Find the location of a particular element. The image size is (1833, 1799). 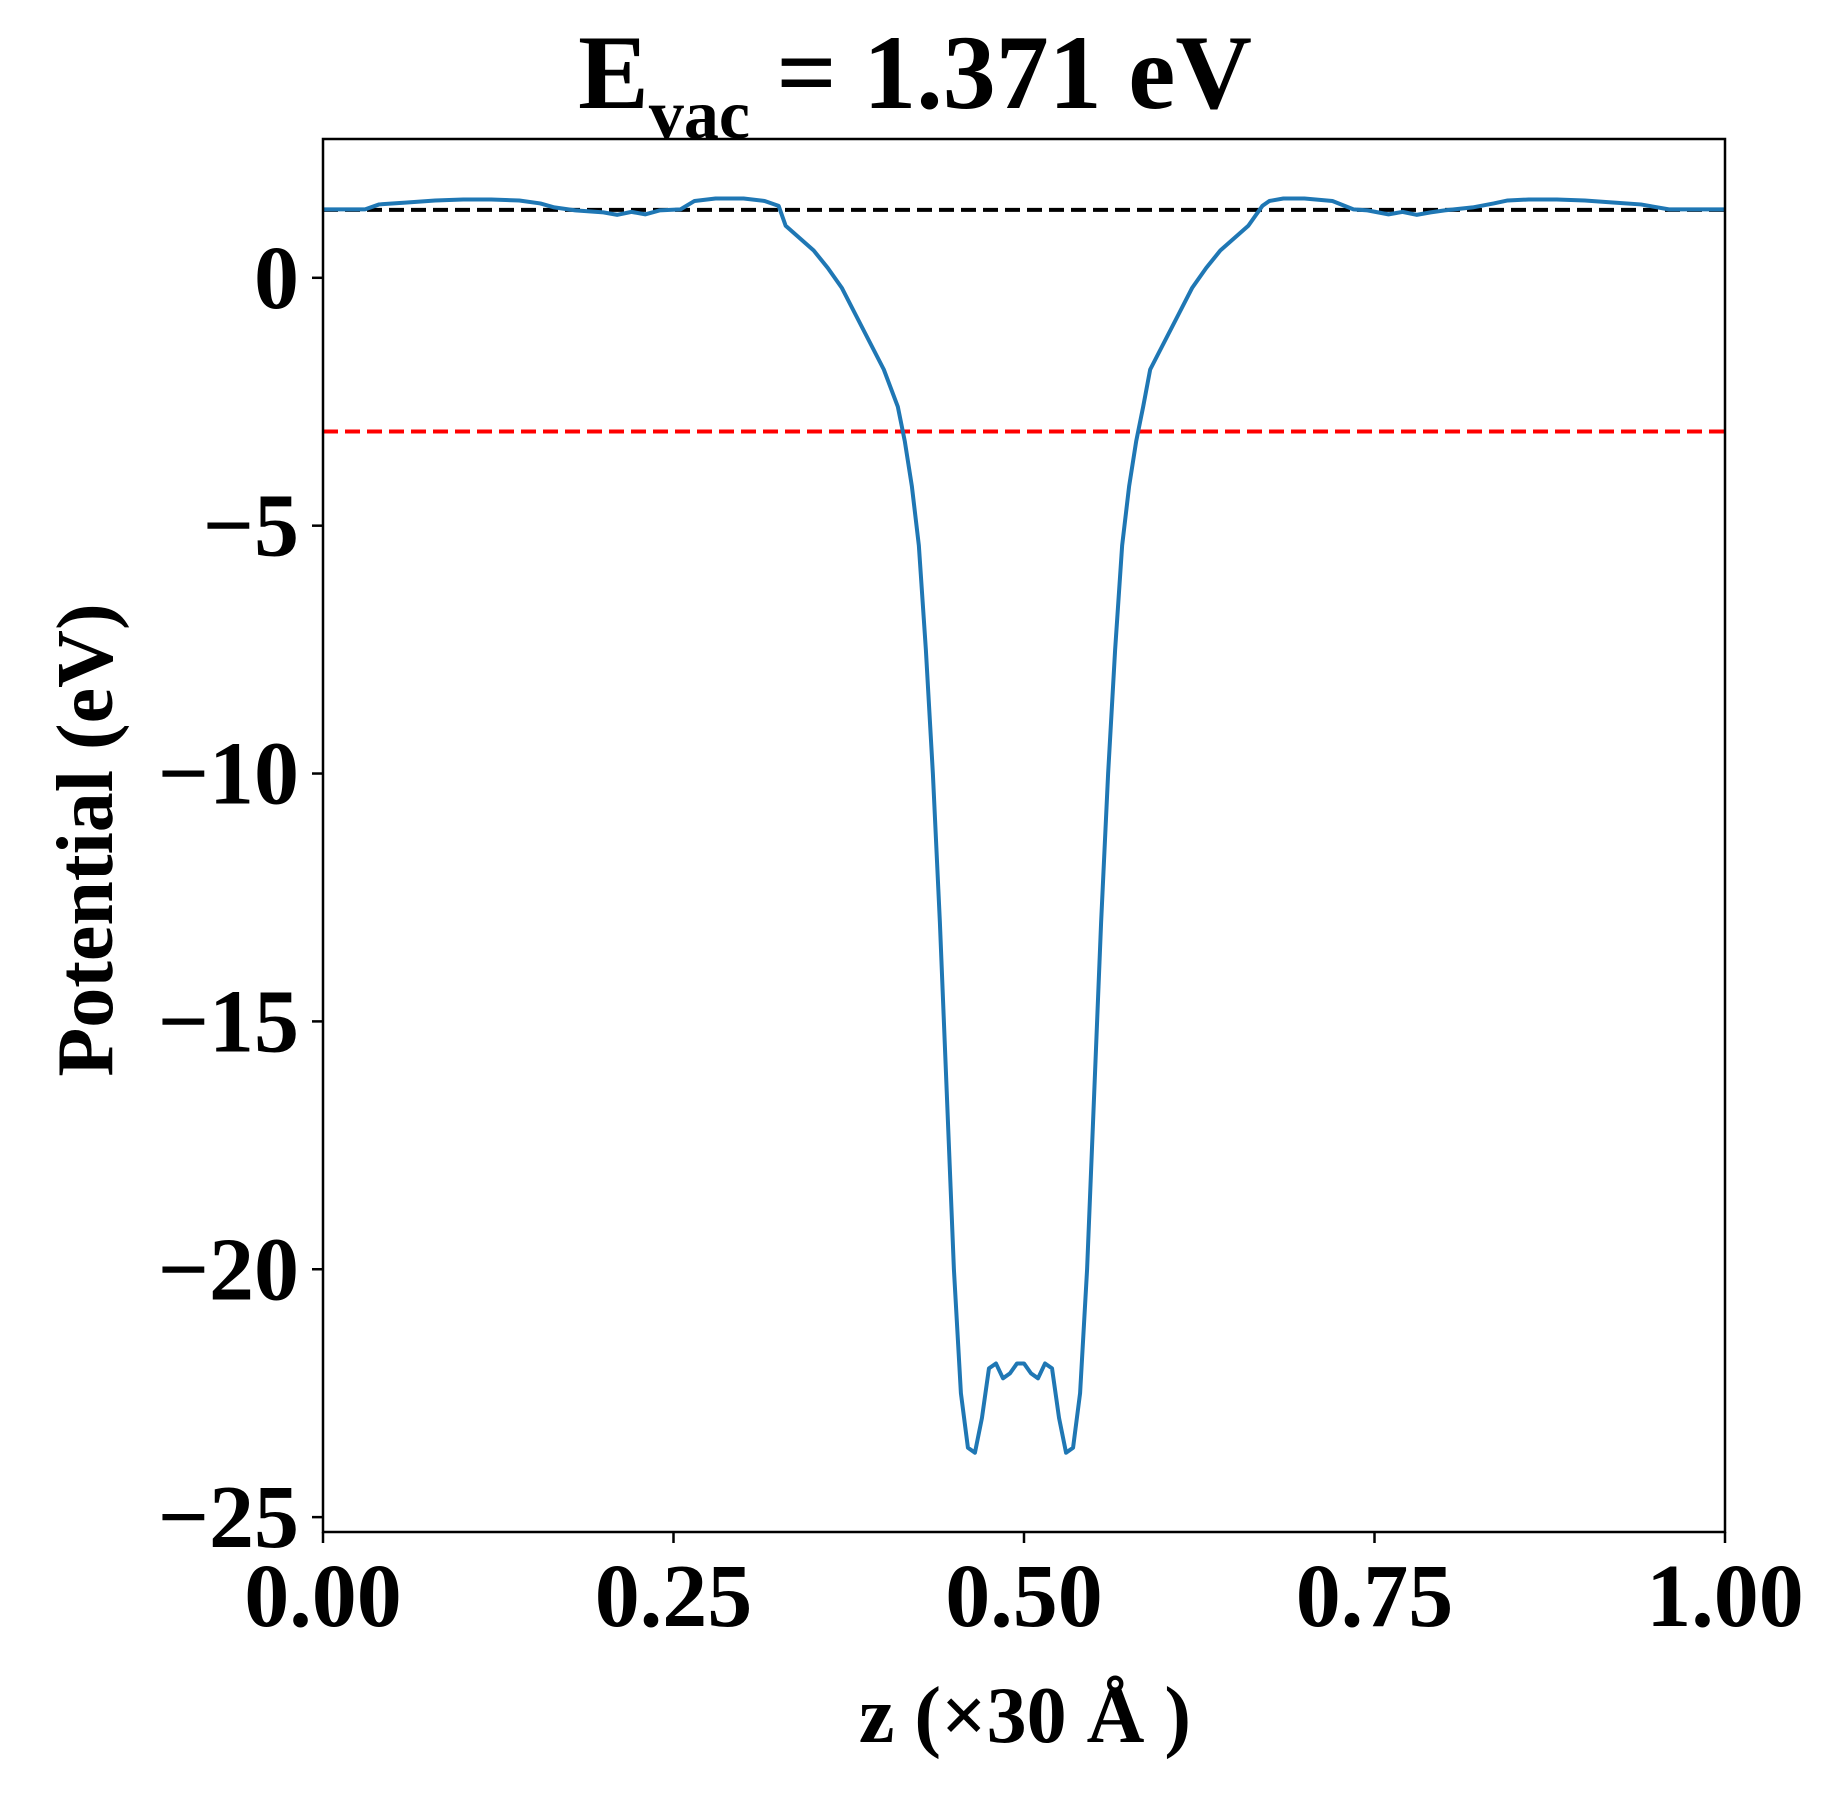

y-tick-label: −15 is located at coordinates (228, 1021).